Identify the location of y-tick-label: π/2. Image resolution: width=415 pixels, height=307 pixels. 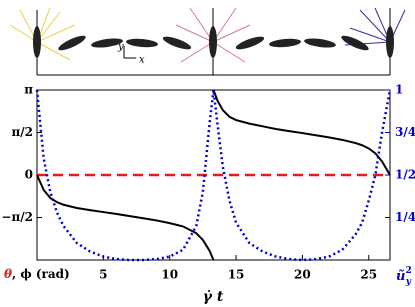
(22, 132).